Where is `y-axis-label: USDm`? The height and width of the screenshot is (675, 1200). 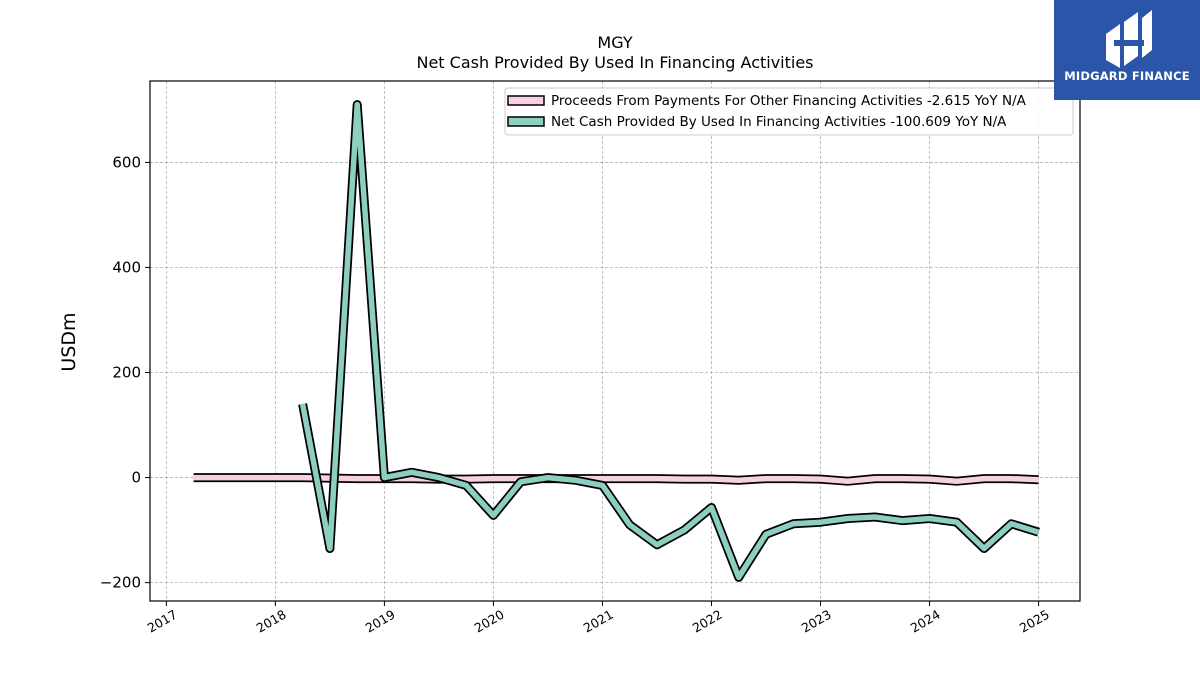
y-axis-label: USDm is located at coordinates (69, 341).